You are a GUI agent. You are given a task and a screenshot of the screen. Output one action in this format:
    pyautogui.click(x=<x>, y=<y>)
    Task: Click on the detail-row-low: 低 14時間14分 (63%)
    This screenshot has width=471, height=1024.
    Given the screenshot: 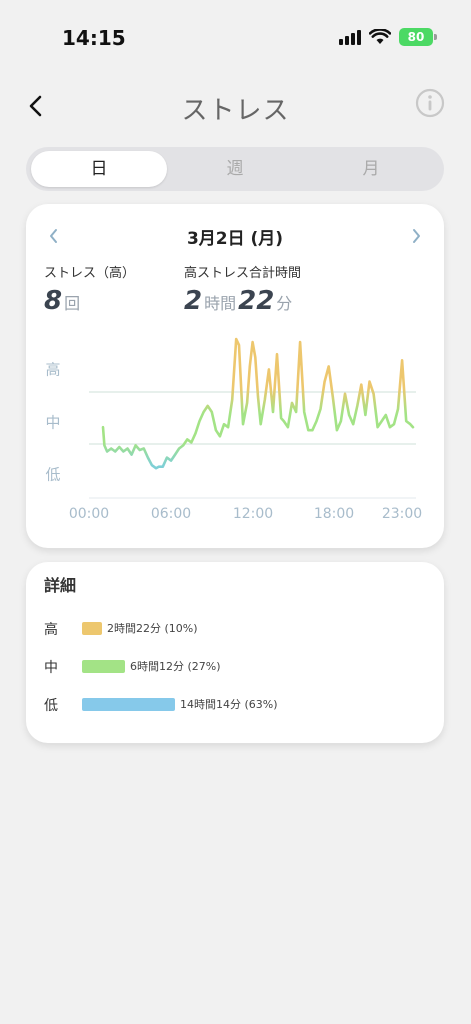 What is the action you would take?
    pyautogui.click(x=235, y=705)
    